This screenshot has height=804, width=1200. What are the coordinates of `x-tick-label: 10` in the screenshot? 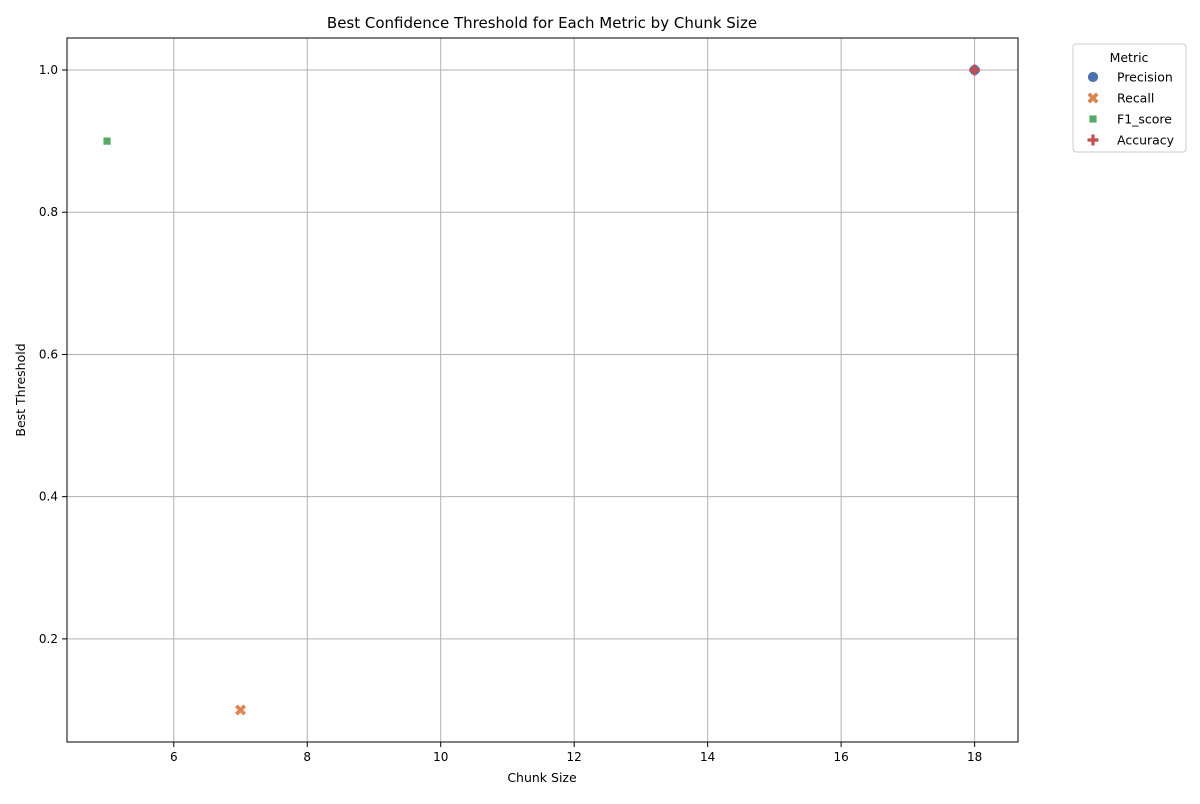 It's located at (440, 757).